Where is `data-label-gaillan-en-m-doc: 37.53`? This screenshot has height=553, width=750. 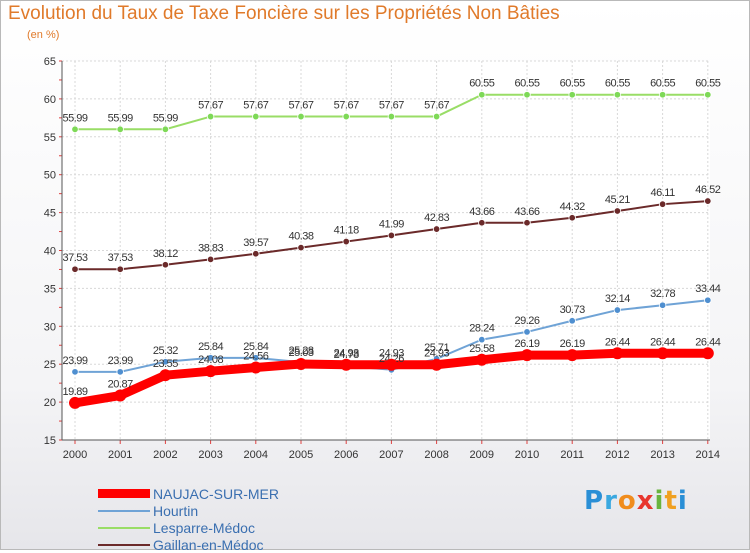 data-label-gaillan-en-m-doc: 37.53 is located at coordinates (120, 258).